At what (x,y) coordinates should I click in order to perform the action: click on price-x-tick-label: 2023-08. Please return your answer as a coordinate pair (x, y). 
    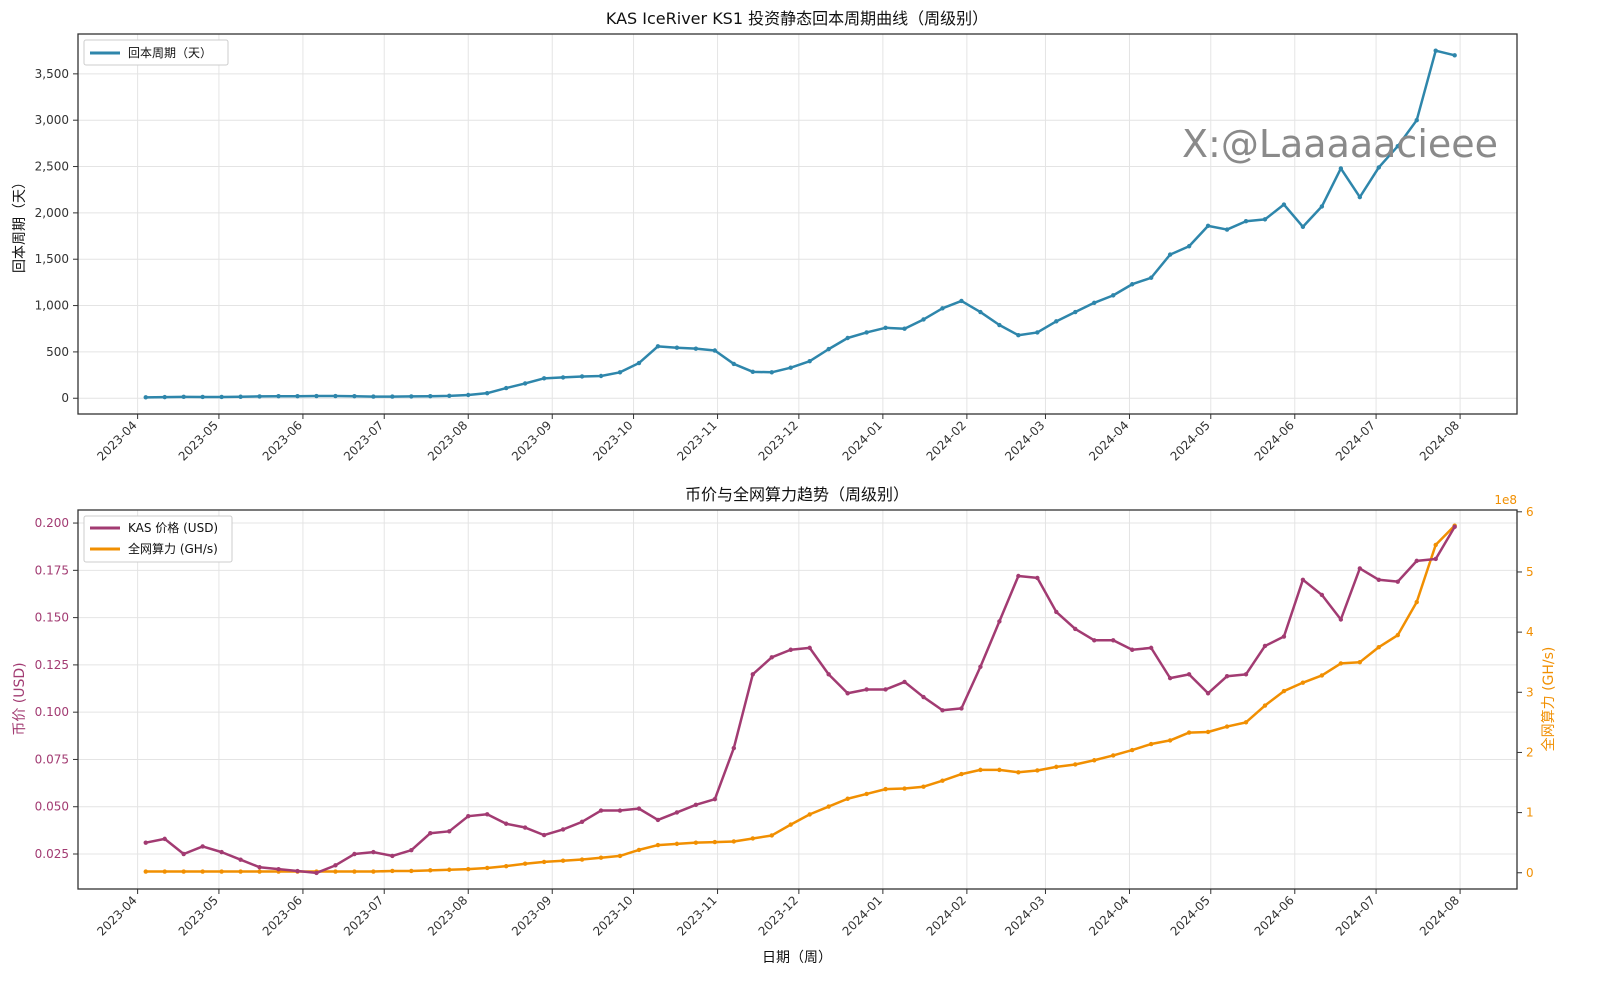
    Looking at the image, I should click on (447, 915).